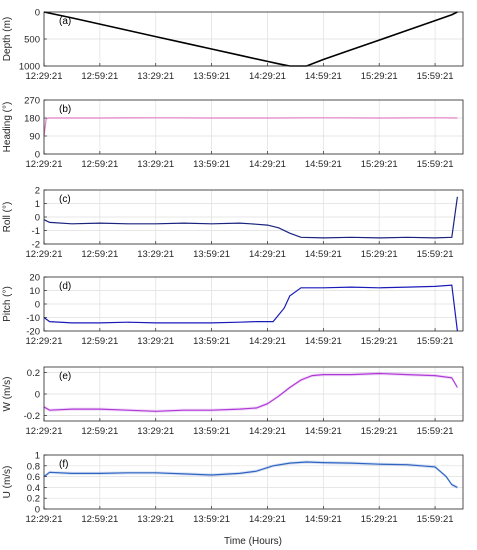  I want to click on panel-label: (c), so click(65, 199).